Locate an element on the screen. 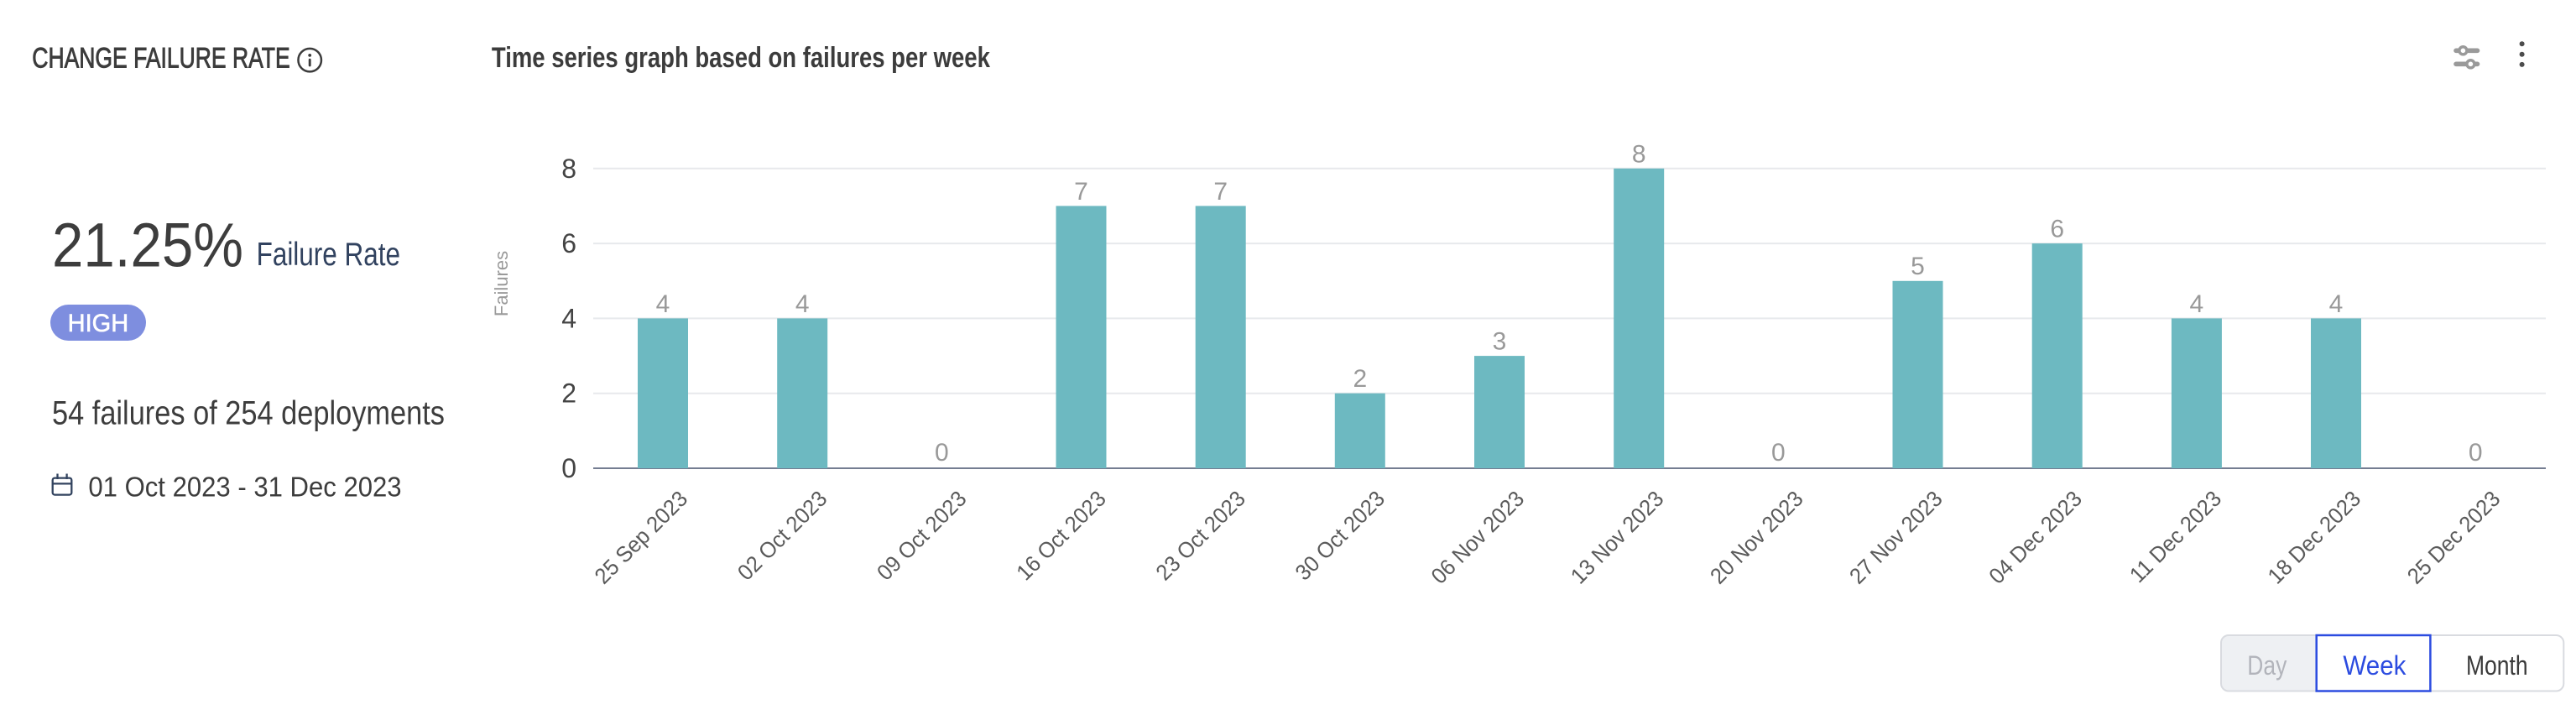  svg-text: 5 is located at coordinates (1918, 266).